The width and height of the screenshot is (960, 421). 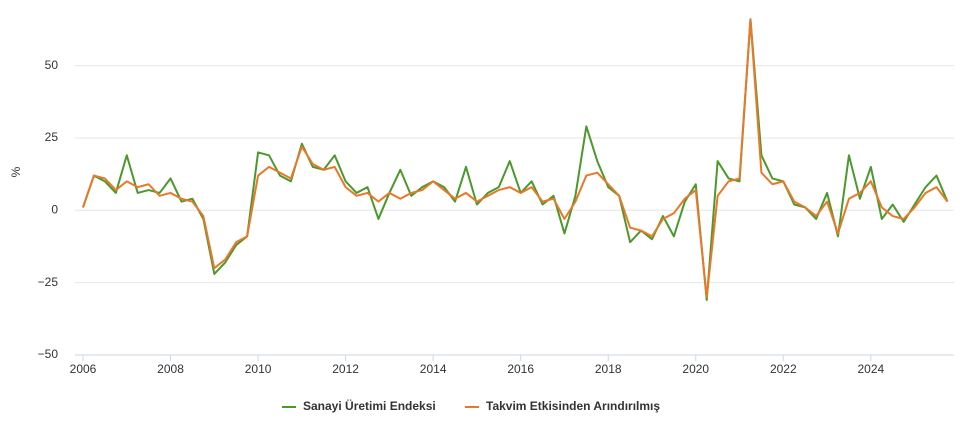 What do you see at coordinates (16, 171) in the screenshot?
I see `y-axis-label: %` at bounding box center [16, 171].